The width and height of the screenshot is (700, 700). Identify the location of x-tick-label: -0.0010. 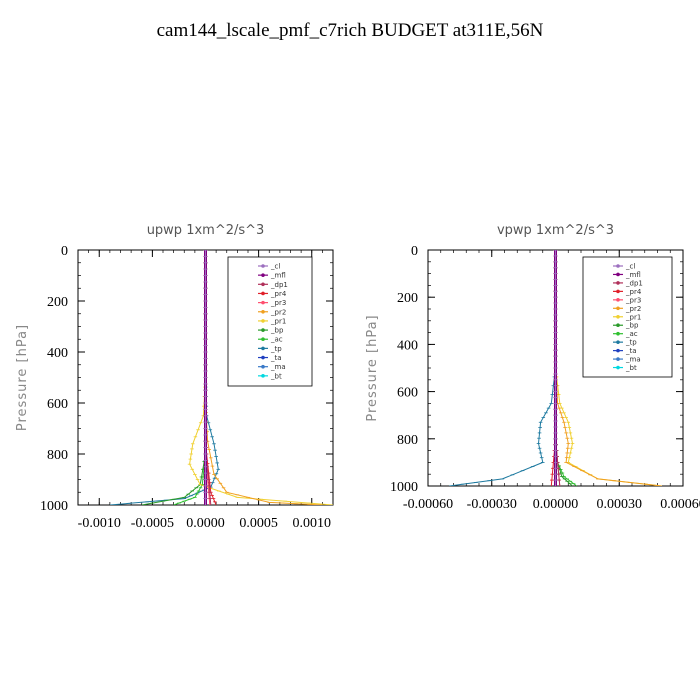
(99, 523).